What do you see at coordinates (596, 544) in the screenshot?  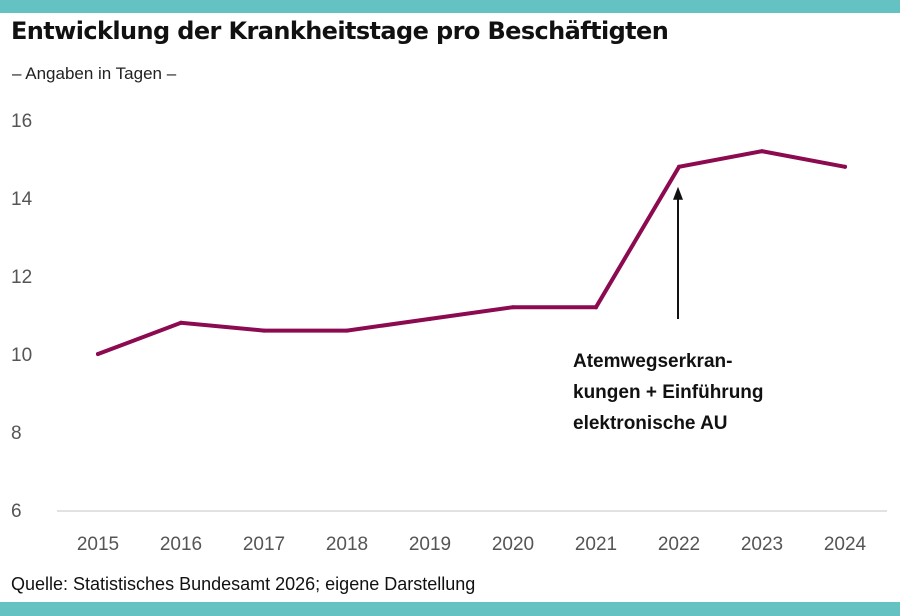 I see `x-tick-label: 2021` at bounding box center [596, 544].